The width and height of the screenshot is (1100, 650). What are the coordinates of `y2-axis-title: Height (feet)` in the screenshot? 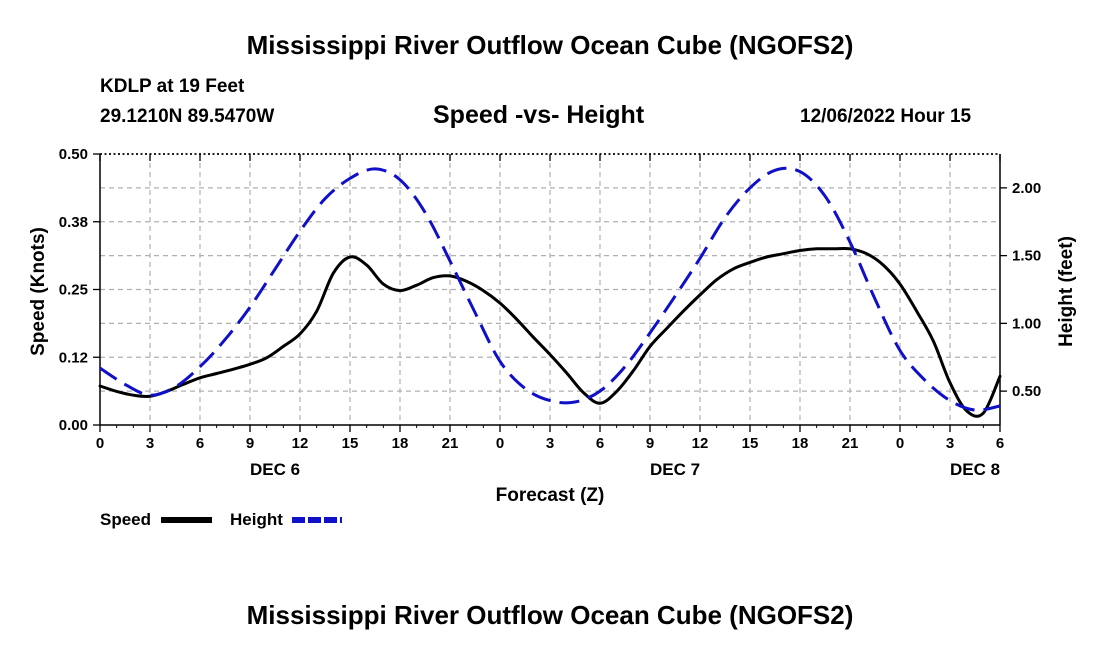 It's located at (1066, 291).